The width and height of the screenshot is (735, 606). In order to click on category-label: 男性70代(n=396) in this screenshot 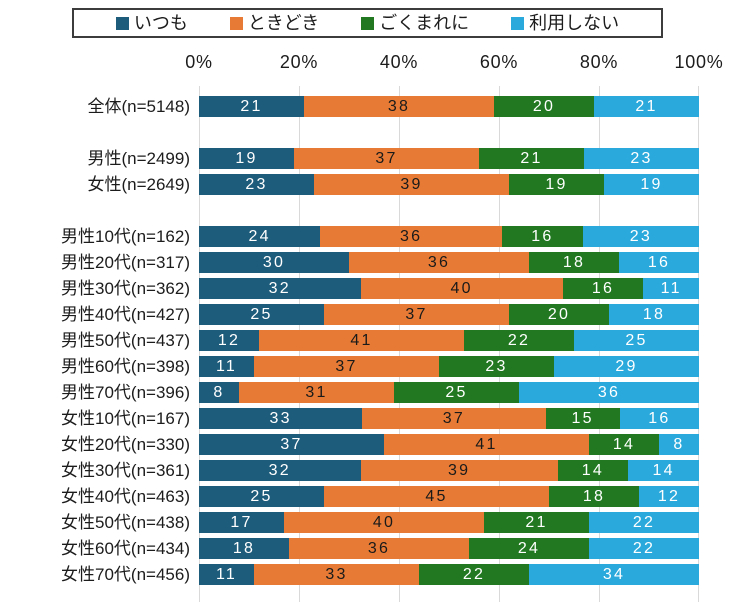, I will do `click(125, 392)`.